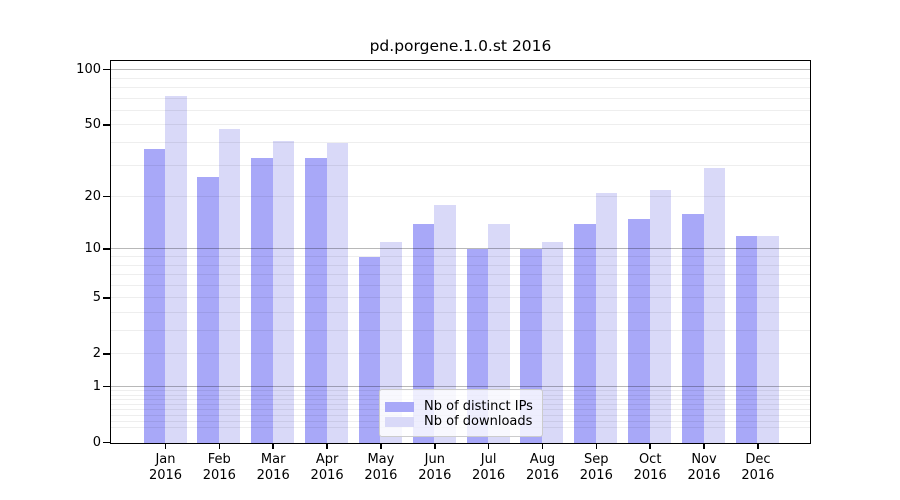 The image size is (900, 500). Describe the element at coordinates (92, 248) in the screenshot. I see `y-tick-label: 10` at that location.